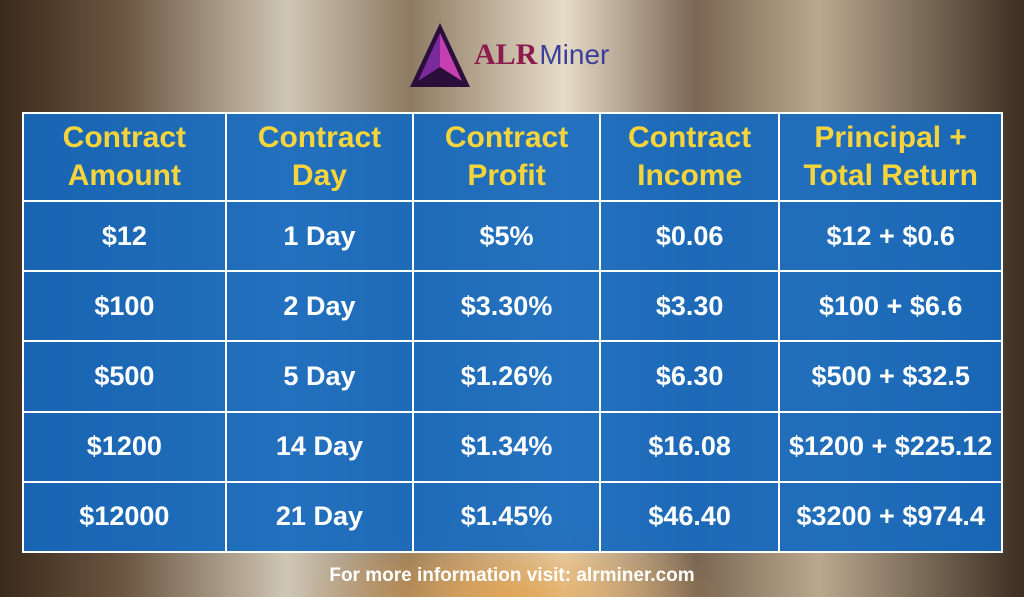  What do you see at coordinates (124, 517) in the screenshot?
I see `table-cell: $12000` at bounding box center [124, 517].